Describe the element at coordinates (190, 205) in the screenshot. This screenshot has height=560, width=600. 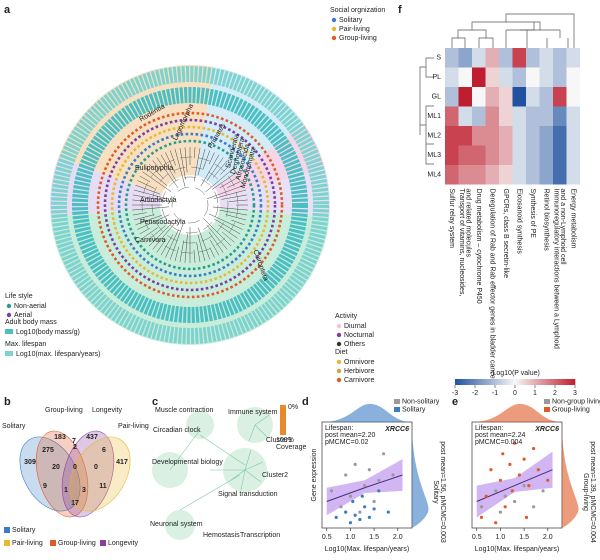
I see `trait-dot-ring` at that location.